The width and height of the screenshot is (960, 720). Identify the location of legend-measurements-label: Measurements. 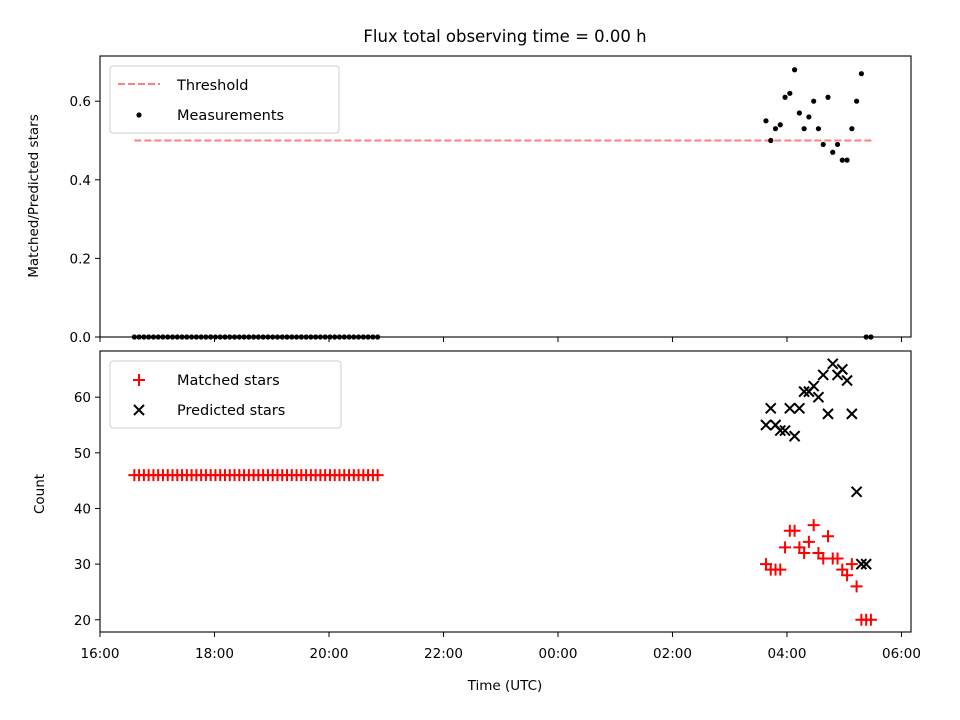
(230, 116).